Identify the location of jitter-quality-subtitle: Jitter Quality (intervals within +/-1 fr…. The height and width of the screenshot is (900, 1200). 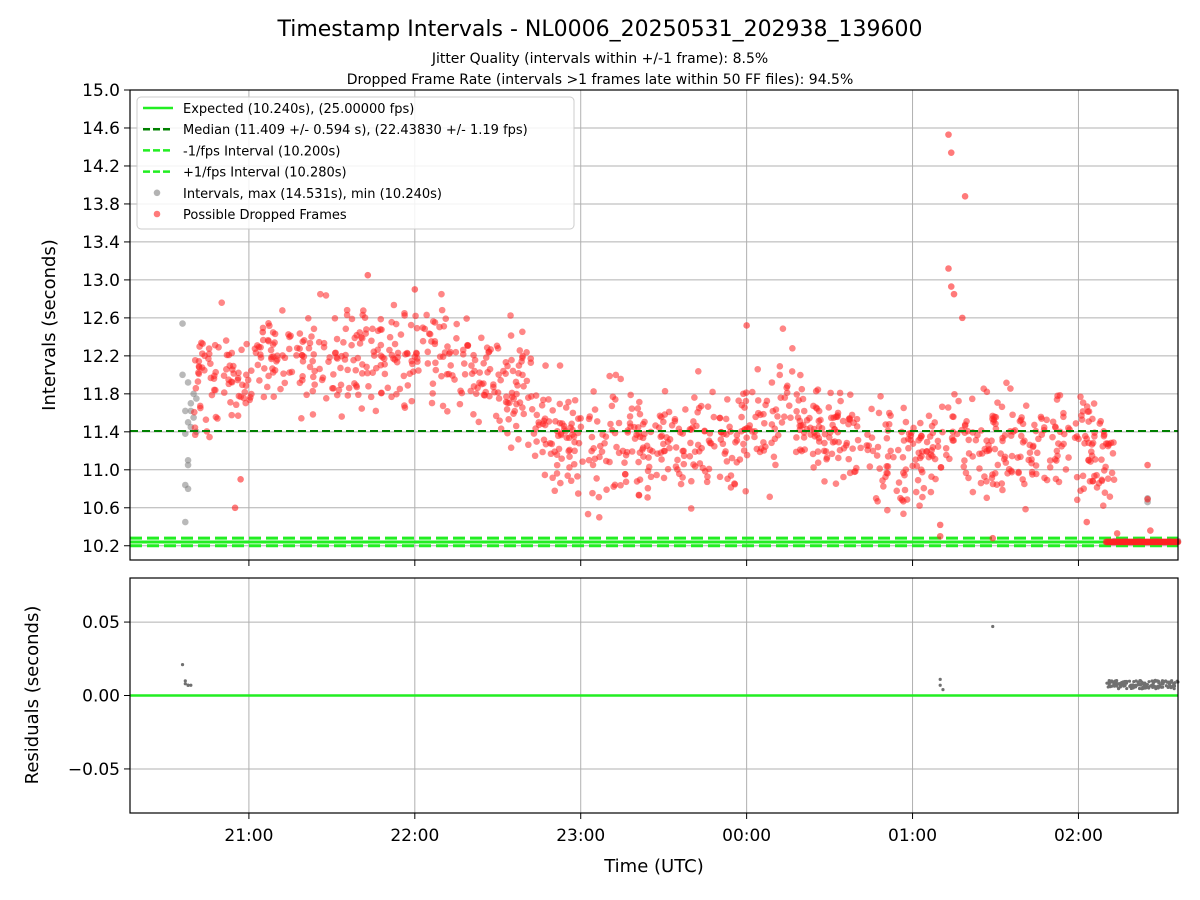
(599, 59).